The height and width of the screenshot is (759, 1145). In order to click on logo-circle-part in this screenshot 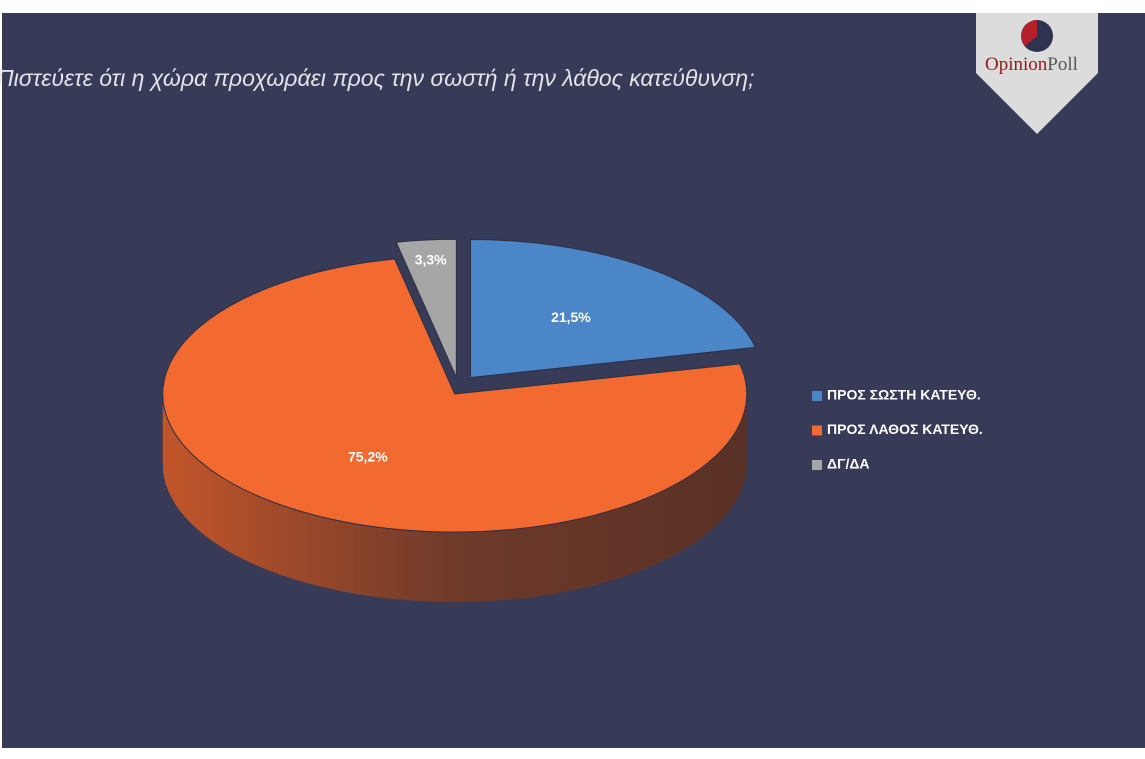, I will do `click(1029, 33)`.